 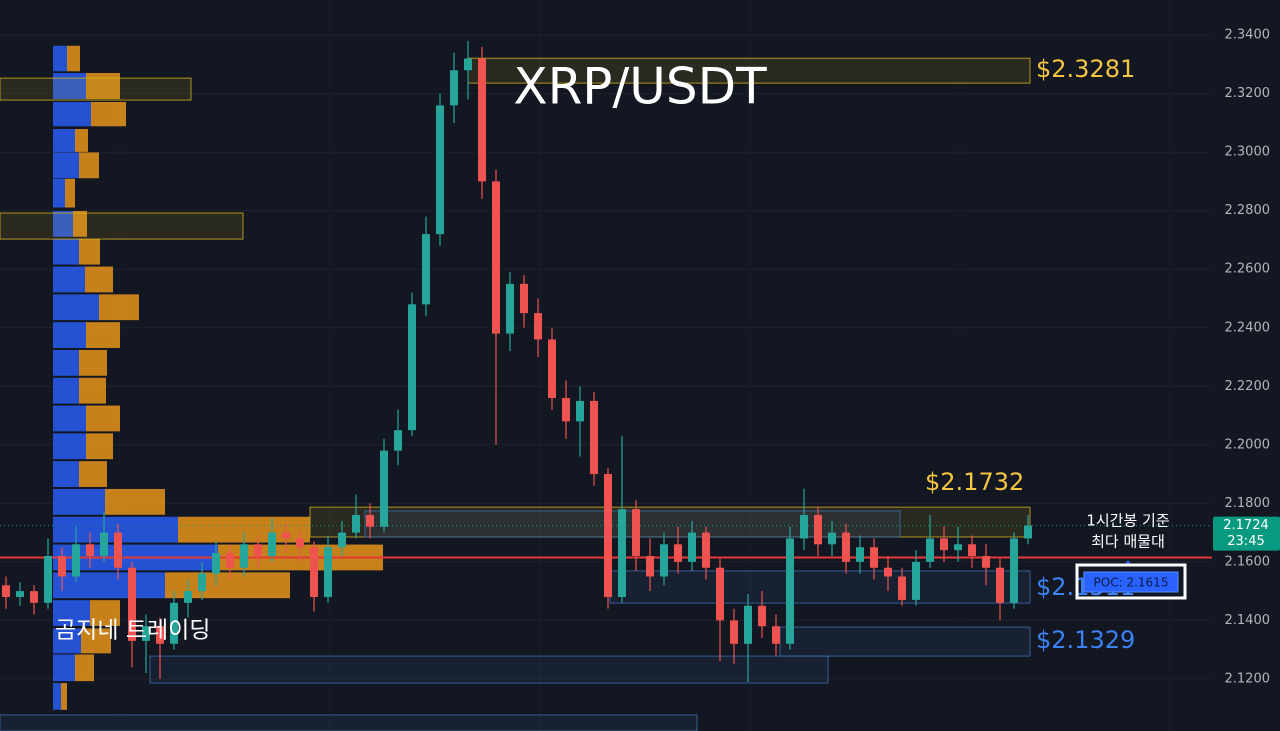 I want to click on poc-label: POC: 2.1615, so click(x=1131, y=583).